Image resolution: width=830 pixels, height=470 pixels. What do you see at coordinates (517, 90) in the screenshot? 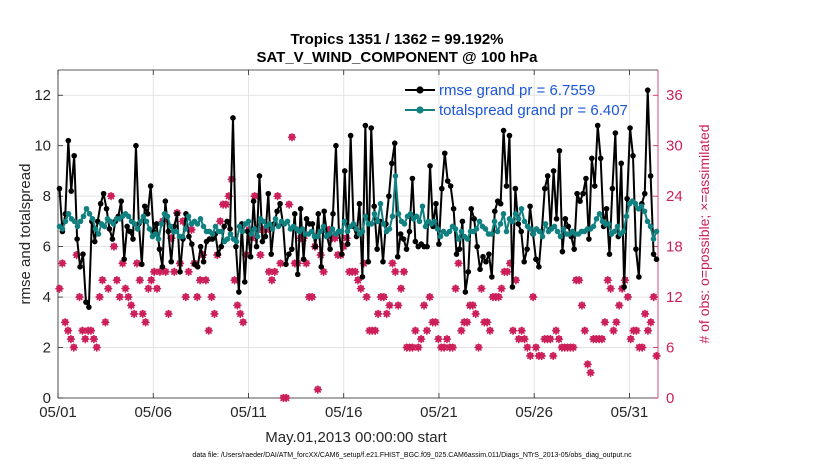
I see `legend-entry-0: rmse grand pr = 6.7559` at bounding box center [517, 90].